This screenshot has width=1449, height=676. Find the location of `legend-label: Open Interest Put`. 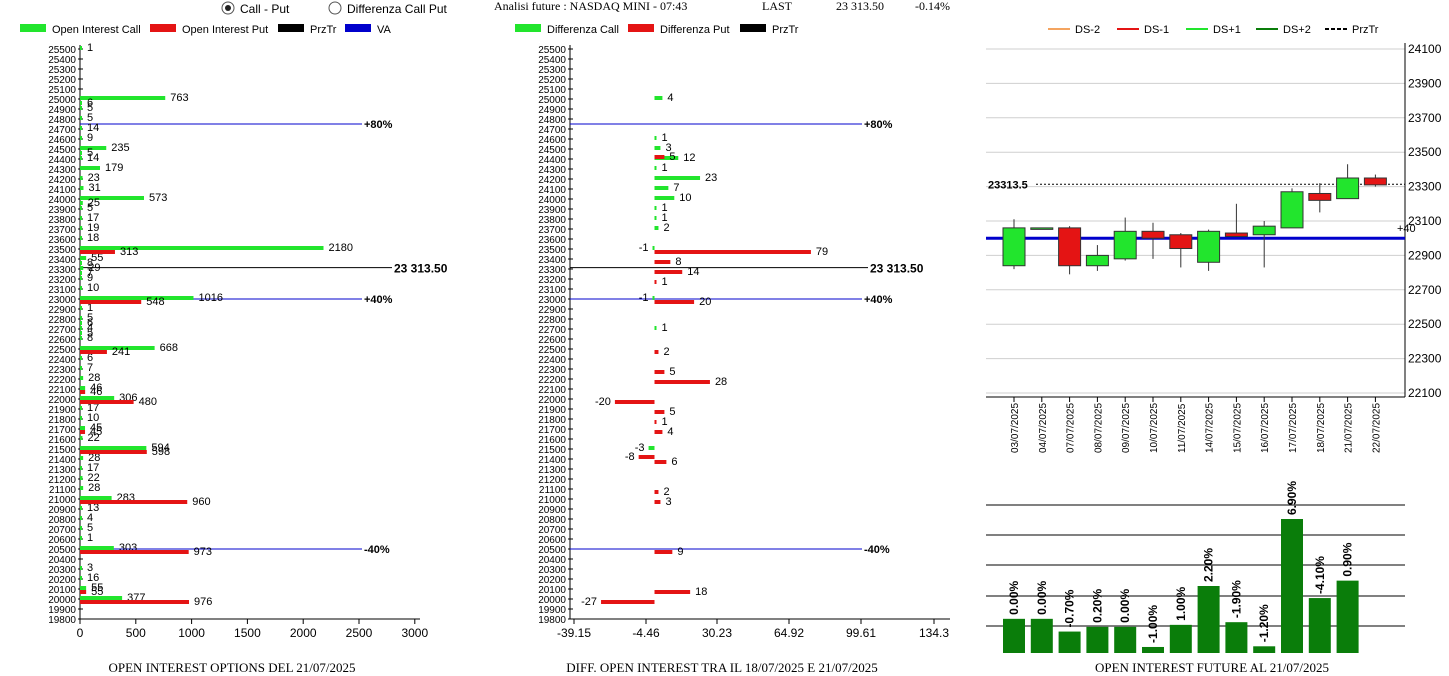

legend-label: Open Interest Put is located at coordinates (225, 30).